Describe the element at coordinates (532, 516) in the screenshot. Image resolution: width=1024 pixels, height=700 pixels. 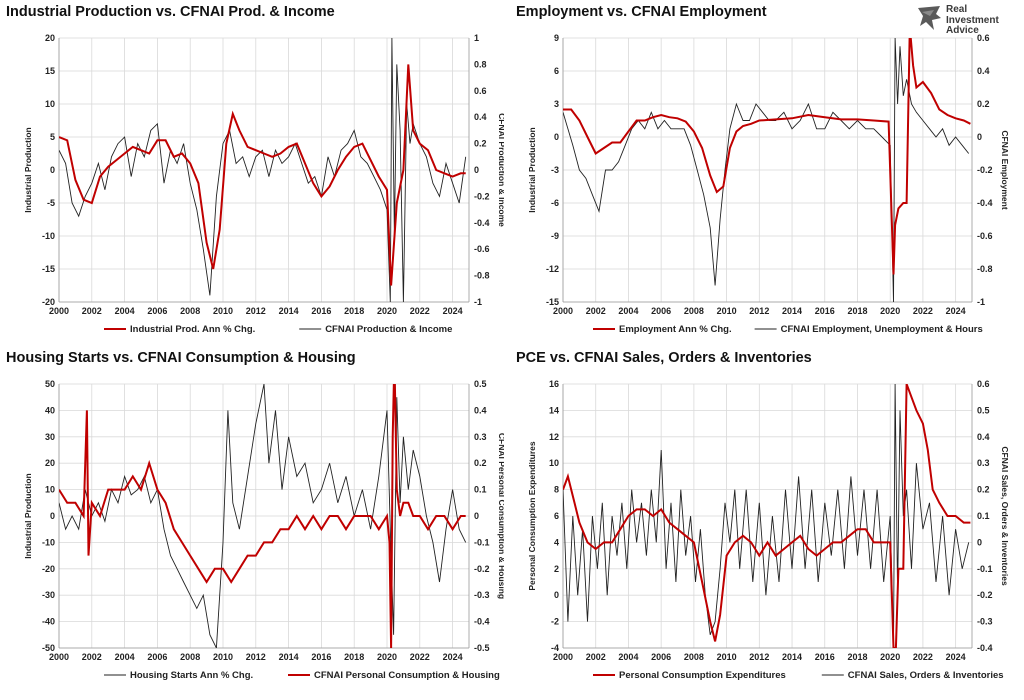
I see `y-axis-label: Personal Consumption Expenditures` at that location.